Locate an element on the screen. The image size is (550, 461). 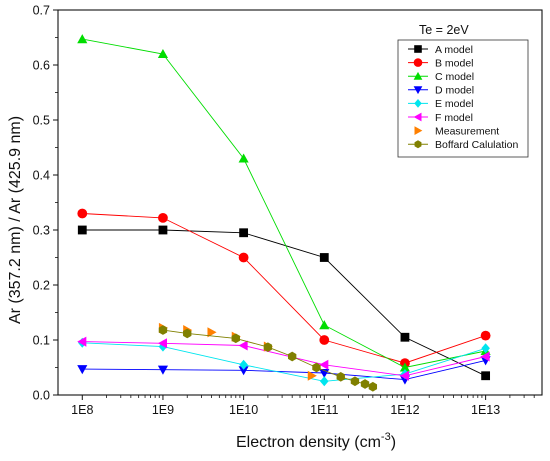
x-tick-label: 1E12 is located at coordinates (404, 410).